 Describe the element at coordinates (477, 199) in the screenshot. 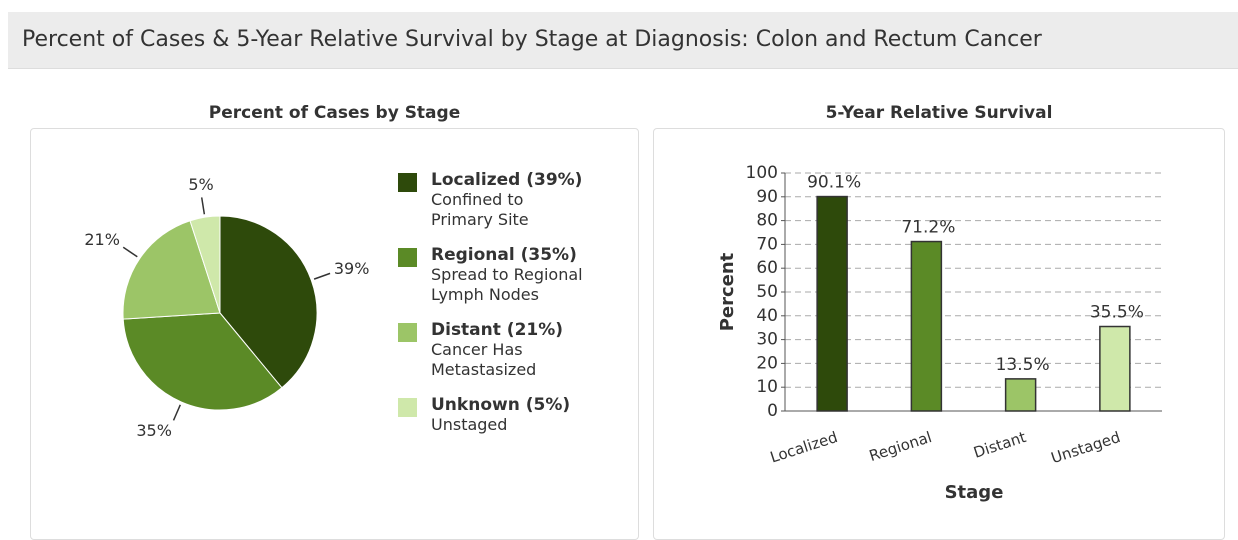

I see `legend-description-line: Confined to` at that location.